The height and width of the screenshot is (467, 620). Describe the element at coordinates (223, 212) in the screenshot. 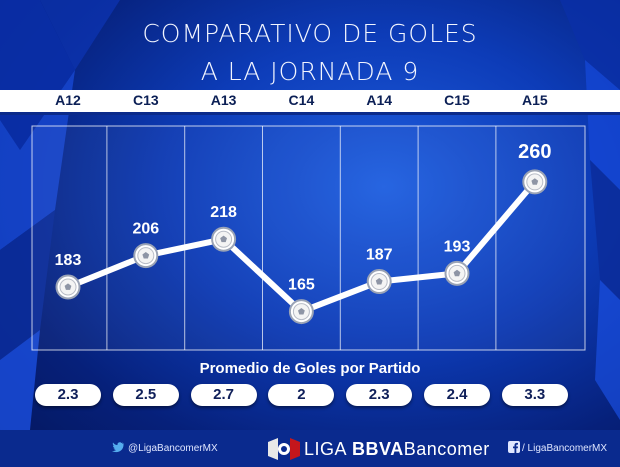

I see `data-label: 218` at that location.